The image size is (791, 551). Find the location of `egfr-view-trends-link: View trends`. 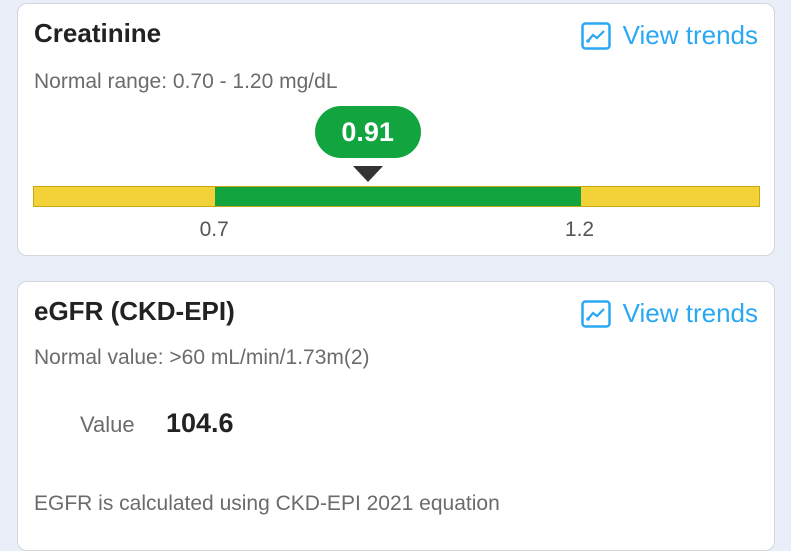

egfr-view-trends-link: View trends is located at coordinates (669, 313).